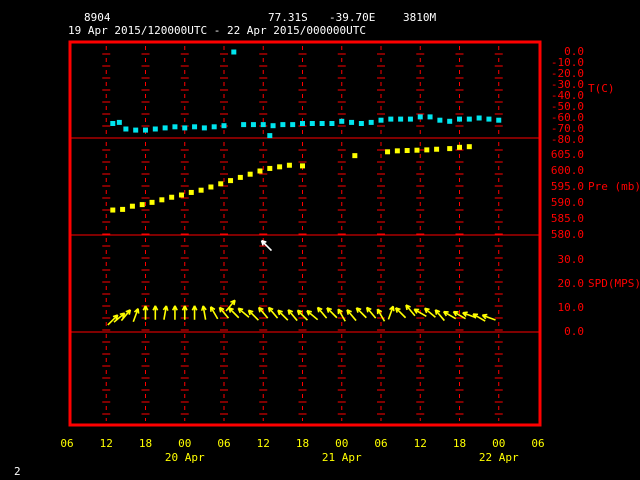 The width and height of the screenshot is (640, 480). Describe the element at coordinates (567, 186) in the screenshot. I see `y-tick-label: 595.0` at that location.